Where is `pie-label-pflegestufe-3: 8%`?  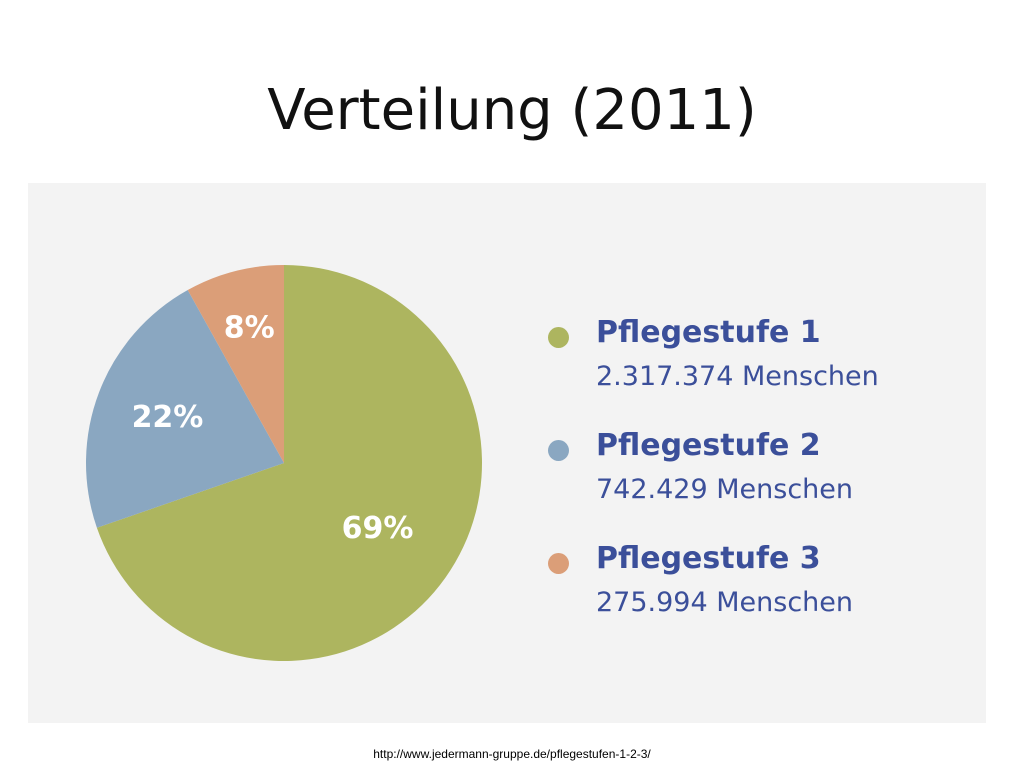 pie-label-pflegestufe-3: 8% is located at coordinates (249, 327).